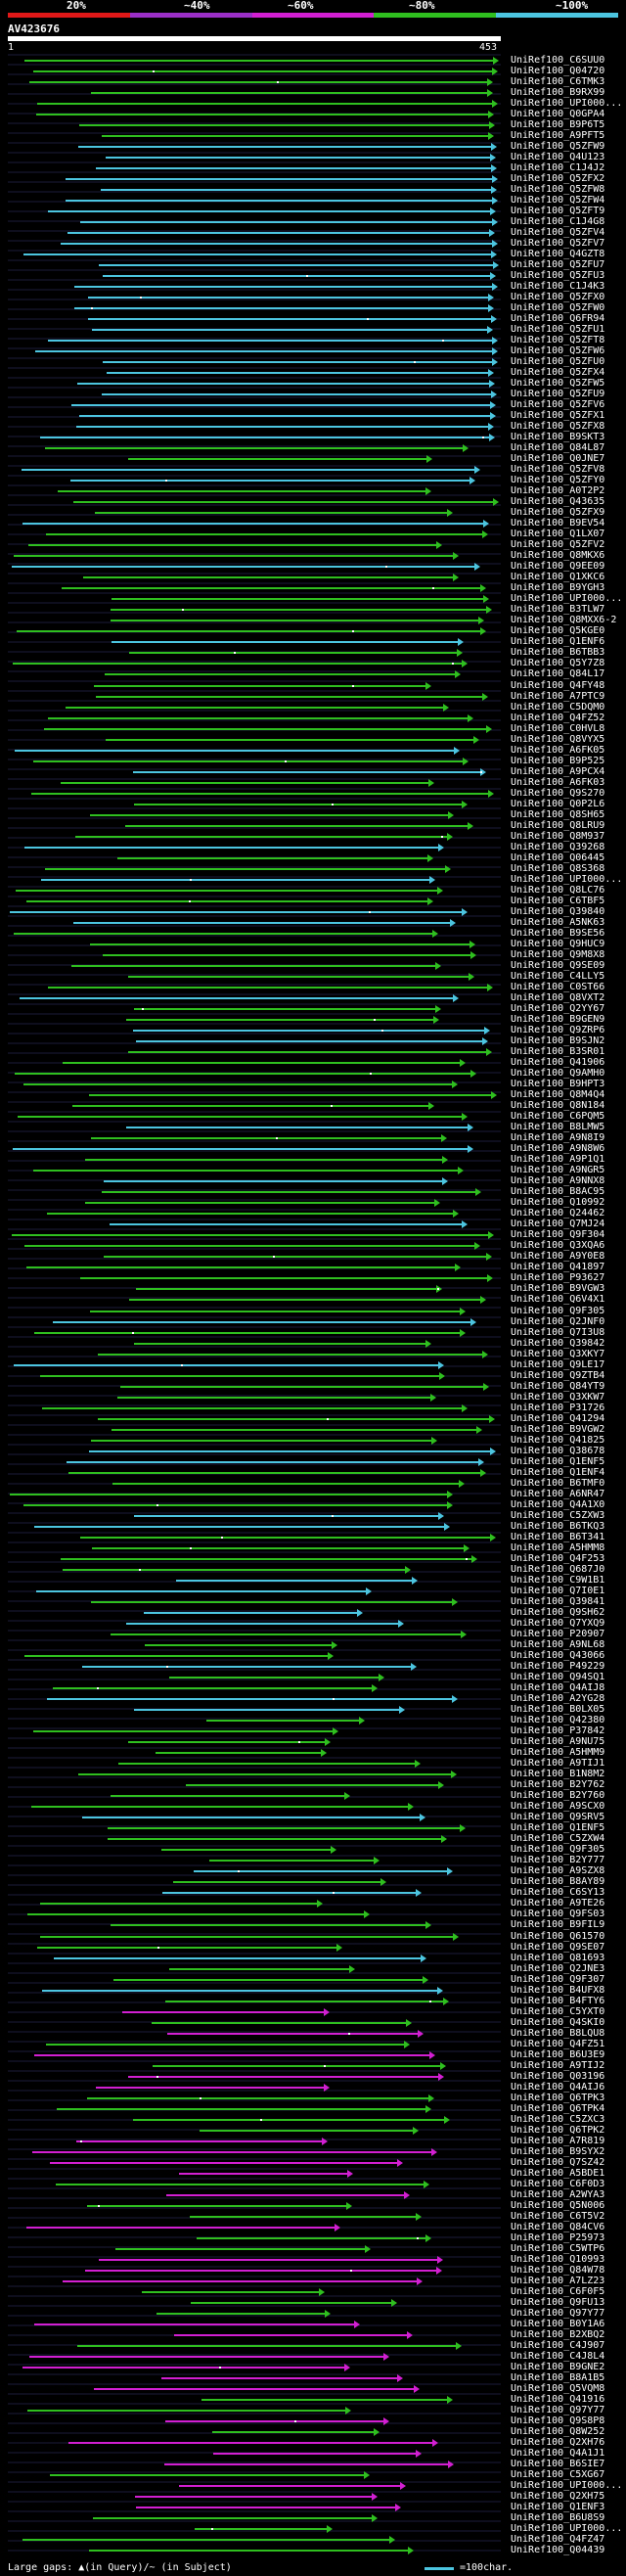  What do you see at coordinates (558, 2464) in the screenshot?
I see `hit-label: UniRef100_B6SIE7` at bounding box center [558, 2464].